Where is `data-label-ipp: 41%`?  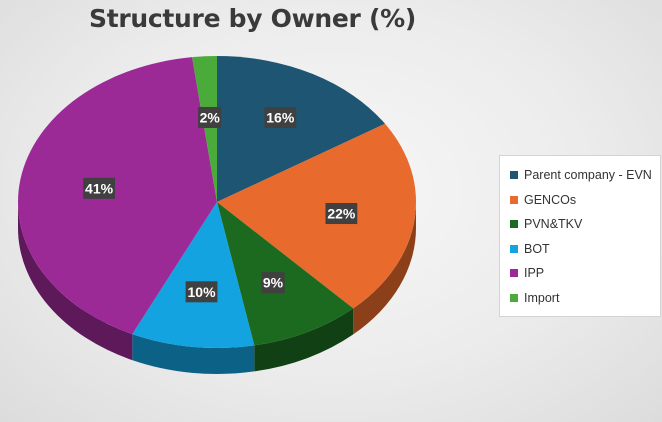
data-label-ipp: 41% is located at coordinates (99, 188).